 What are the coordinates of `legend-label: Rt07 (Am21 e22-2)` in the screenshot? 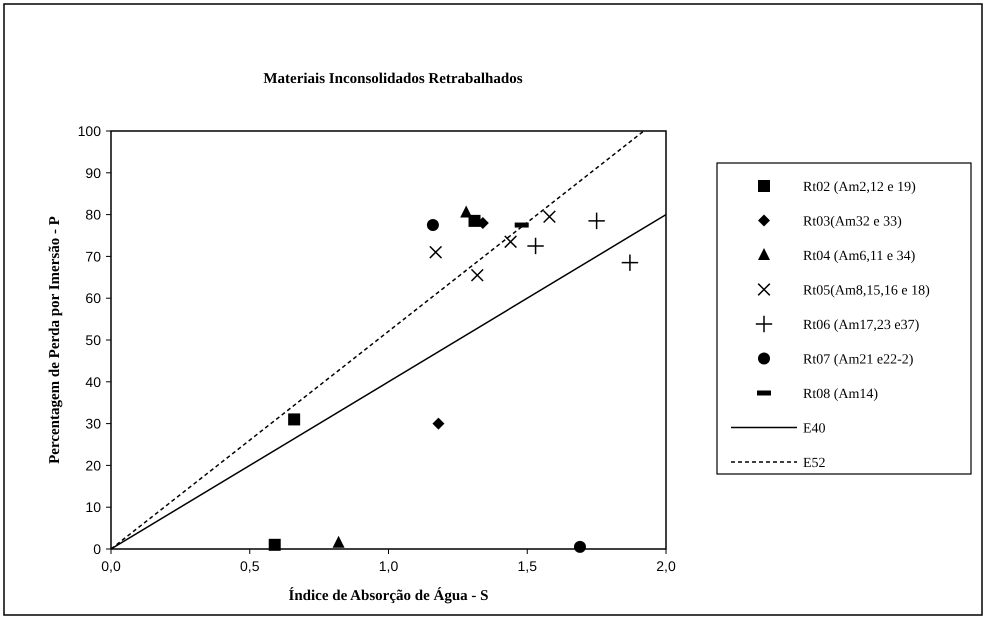 It's located at (858, 360).